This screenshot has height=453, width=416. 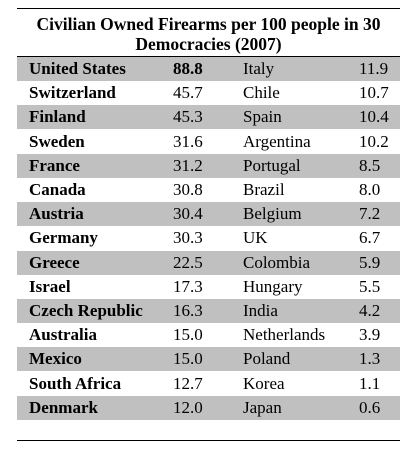 I want to click on value-left: 45.7, so click(x=188, y=93).